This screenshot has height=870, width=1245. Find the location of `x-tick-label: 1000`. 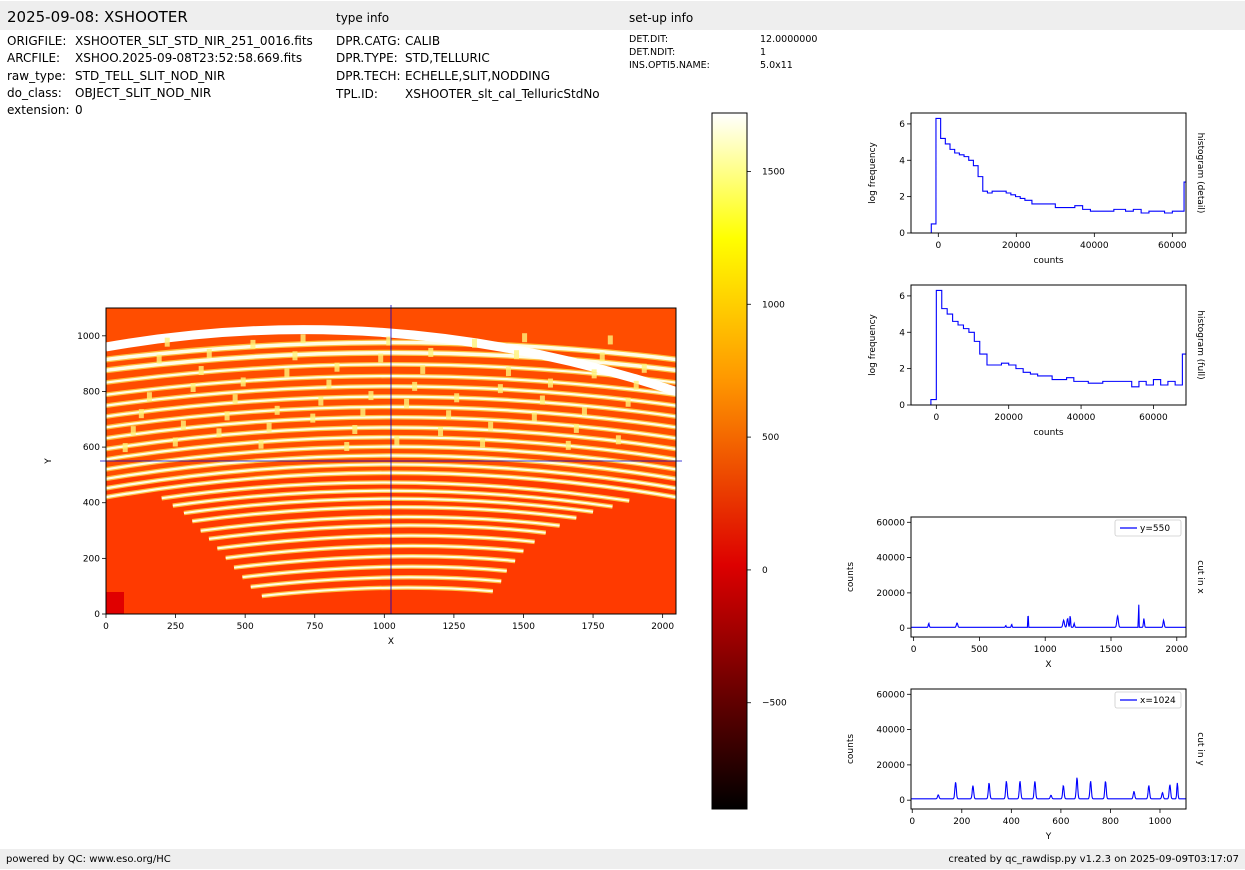

x-tick-label: 1000 is located at coordinates (384, 627).